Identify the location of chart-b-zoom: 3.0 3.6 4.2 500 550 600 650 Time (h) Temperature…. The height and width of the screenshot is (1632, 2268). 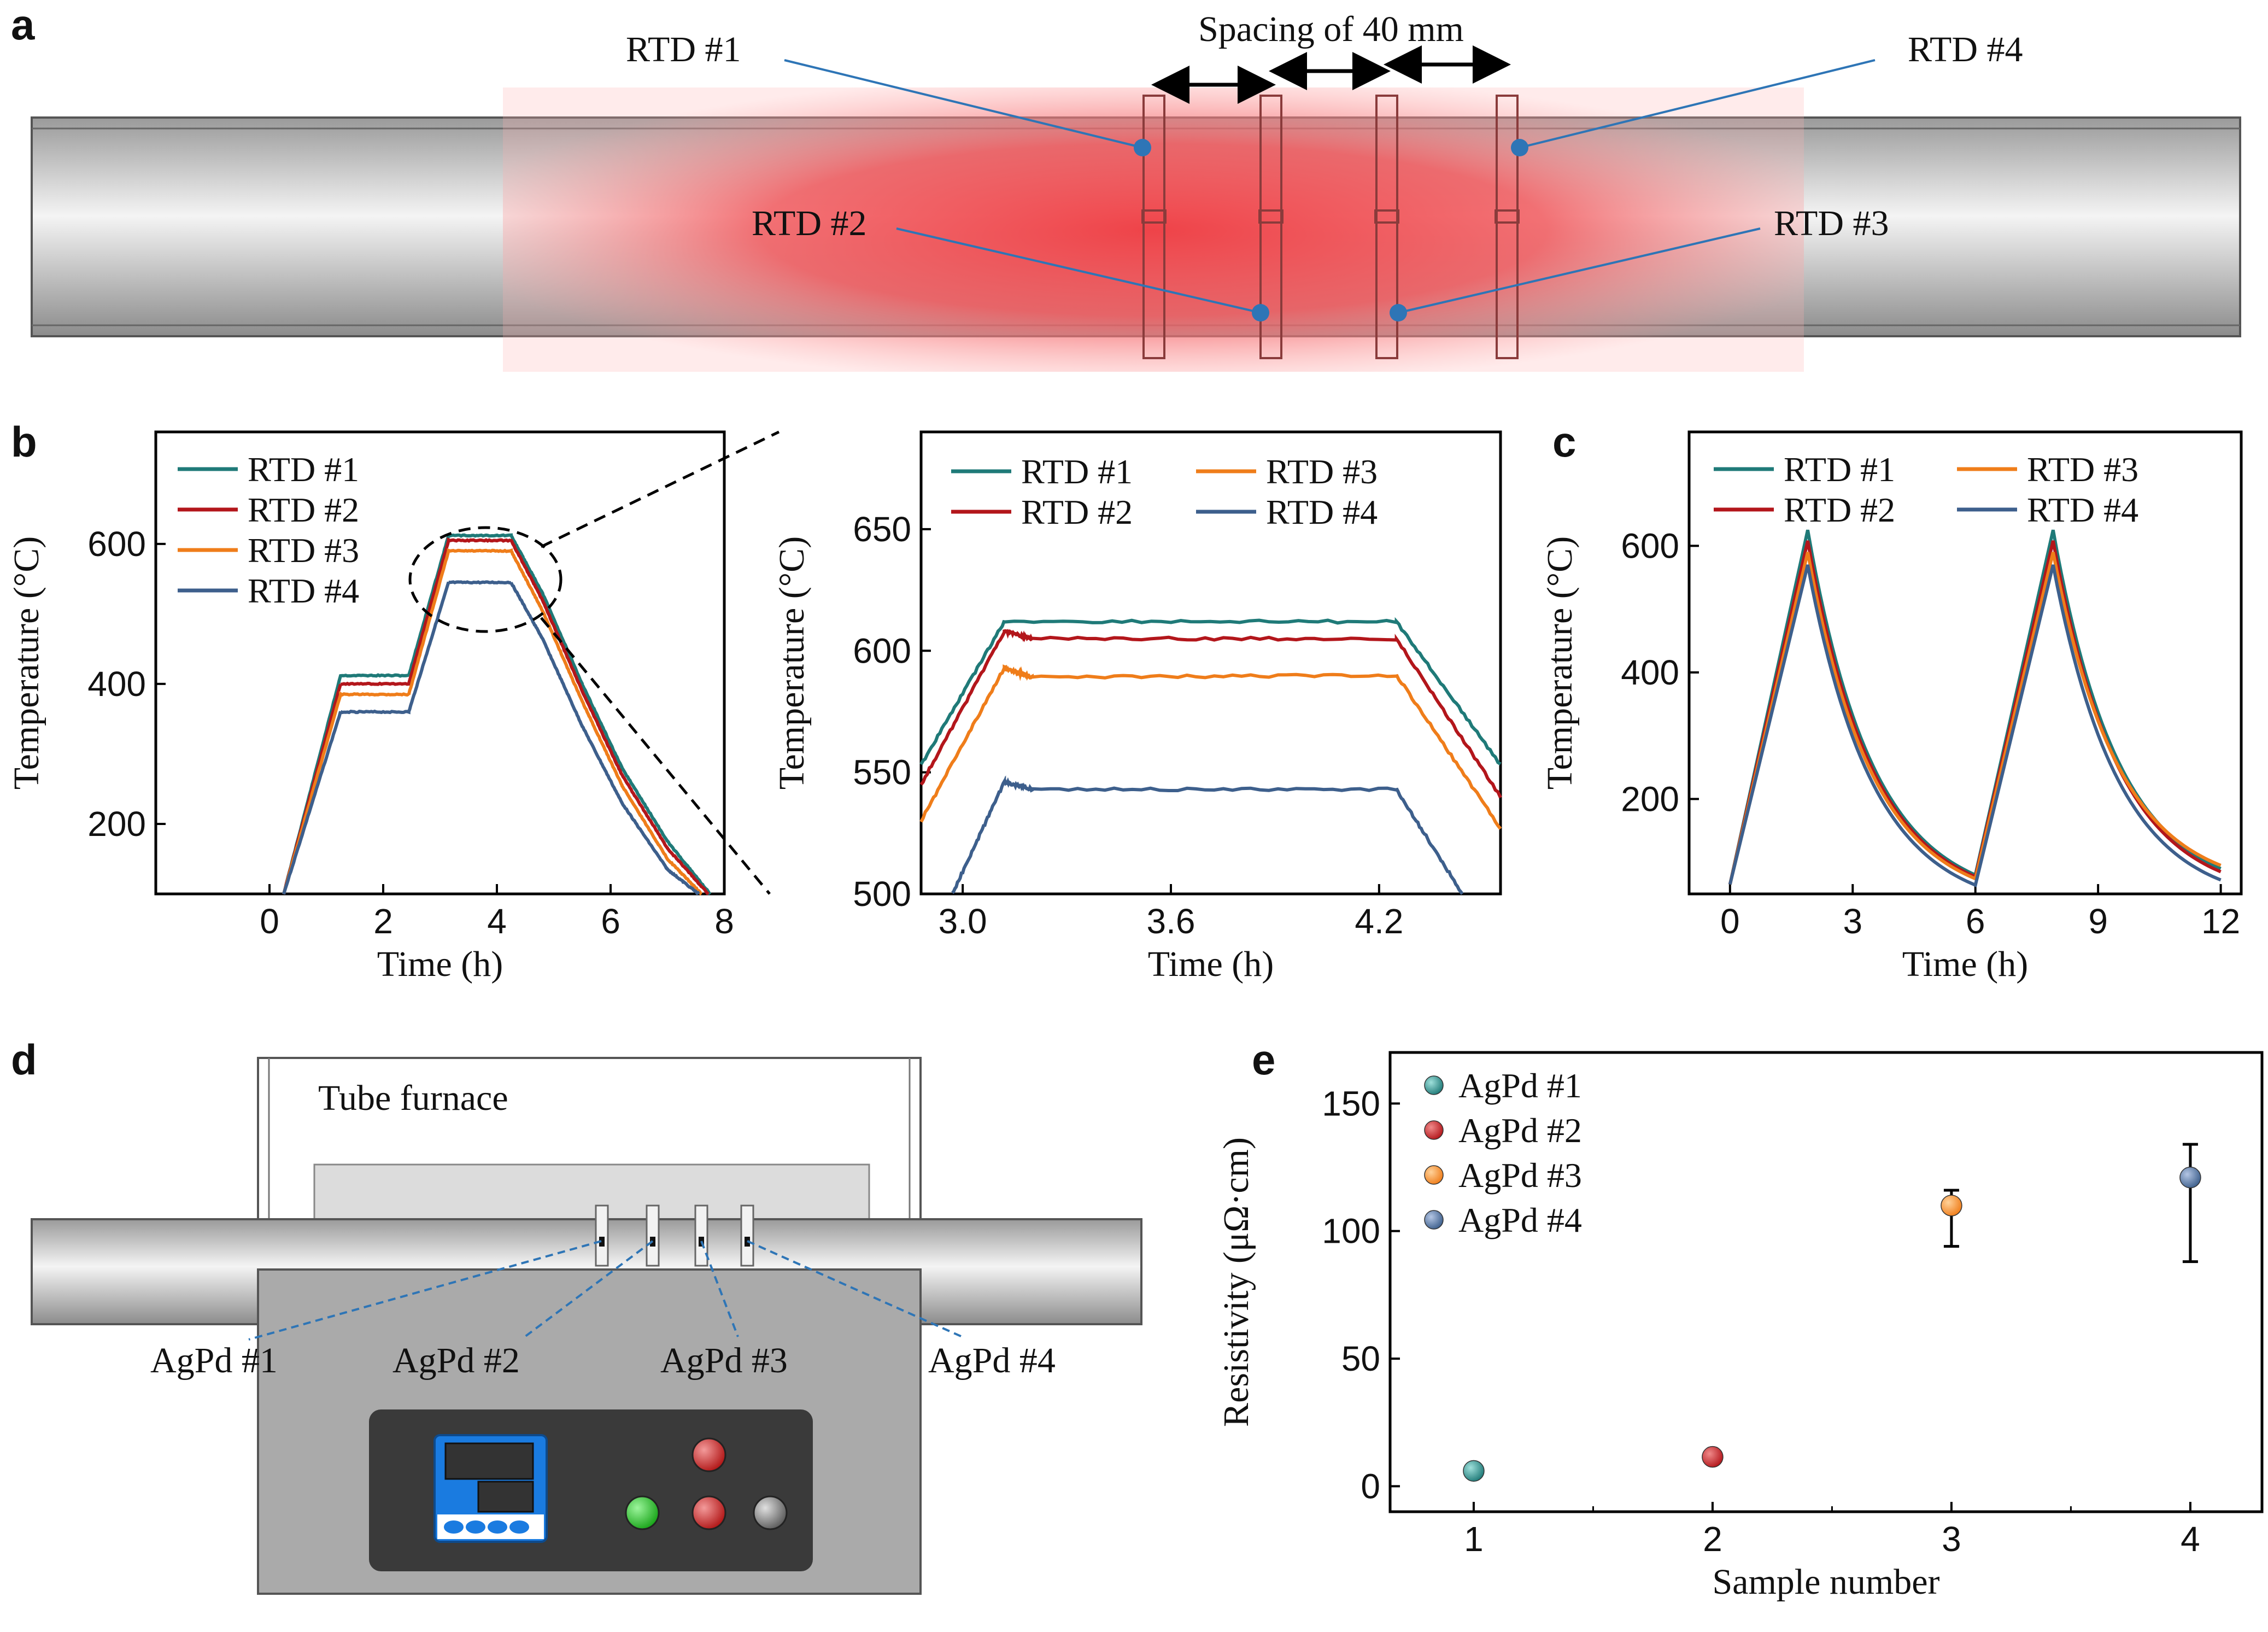
(1137, 707).